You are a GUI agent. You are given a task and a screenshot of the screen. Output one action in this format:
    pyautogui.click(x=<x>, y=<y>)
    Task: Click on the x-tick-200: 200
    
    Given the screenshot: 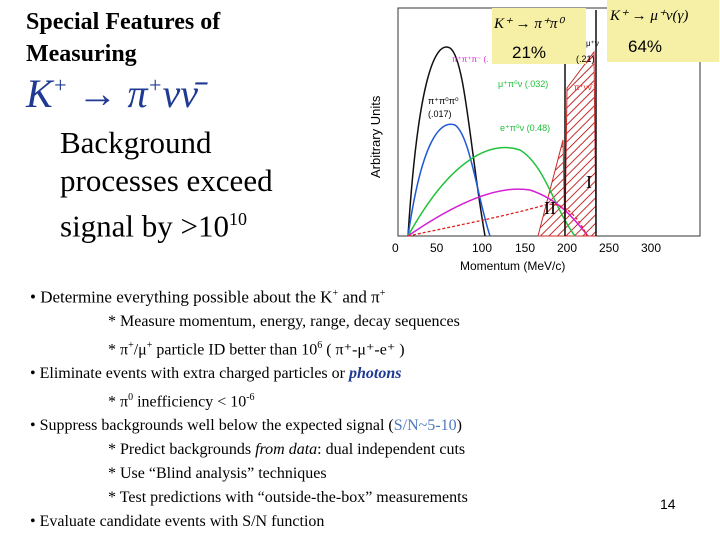 What is the action you would take?
    pyautogui.click(x=567, y=248)
    